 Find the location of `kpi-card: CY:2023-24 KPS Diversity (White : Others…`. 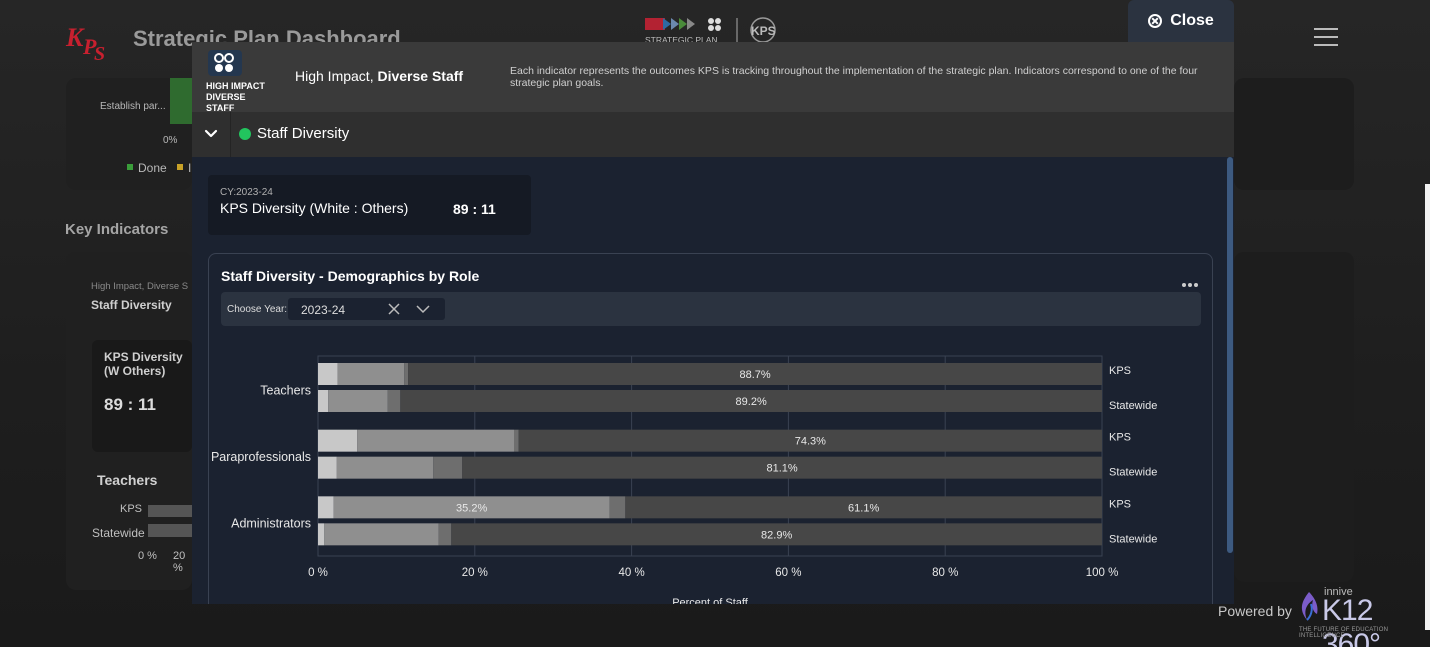

kpi-card: CY:2023-24 KPS Diversity (White : Others… is located at coordinates (369, 205).